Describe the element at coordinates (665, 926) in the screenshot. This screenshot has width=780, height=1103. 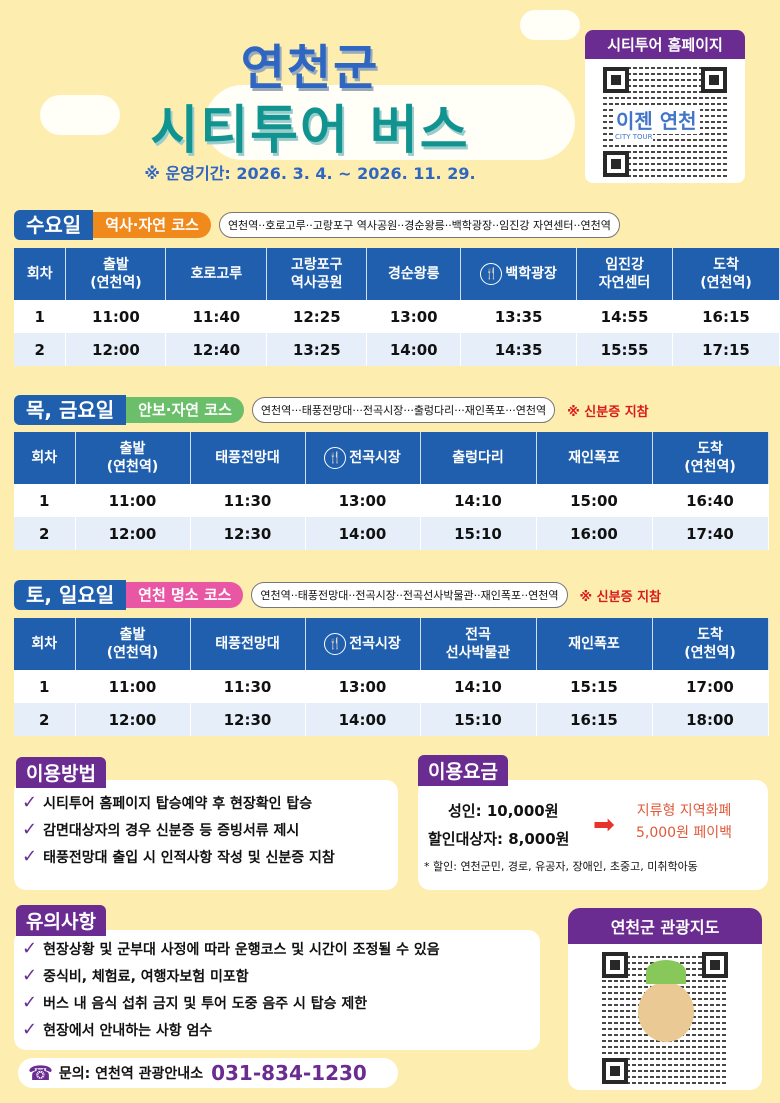
I see `map-qr-label: 연천군 관광지도` at that location.